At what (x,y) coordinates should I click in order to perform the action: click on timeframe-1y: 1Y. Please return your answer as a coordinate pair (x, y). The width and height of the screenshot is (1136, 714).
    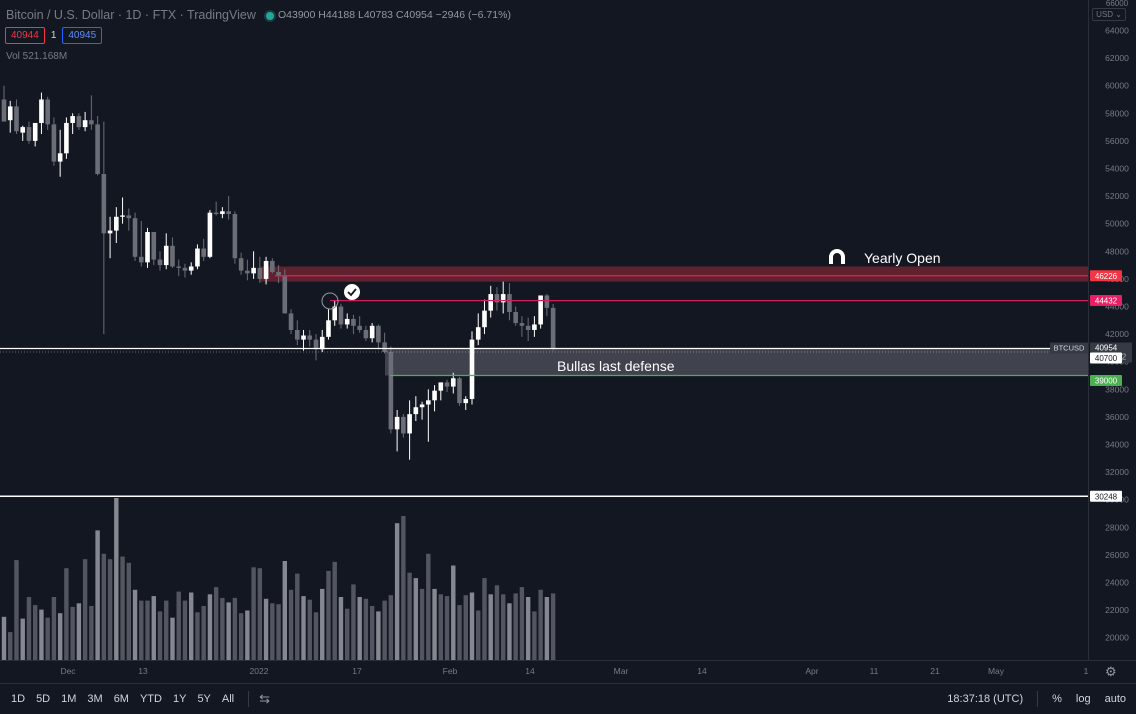
    Looking at the image, I should click on (179, 699).